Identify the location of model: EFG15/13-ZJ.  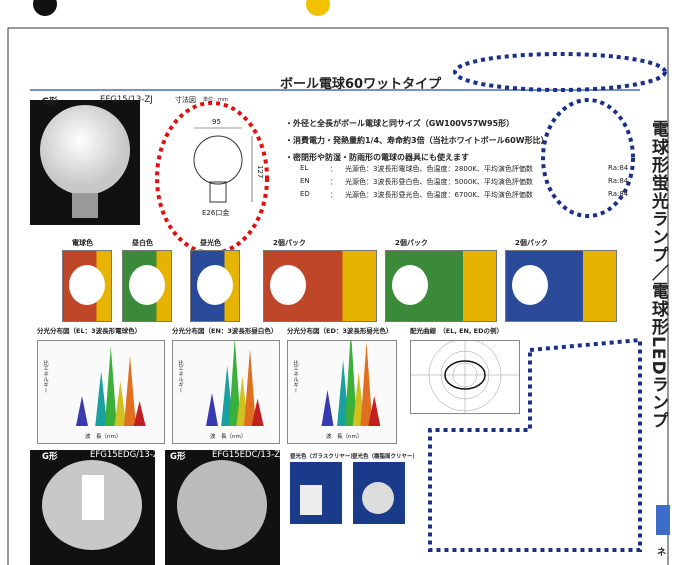
(126, 100).